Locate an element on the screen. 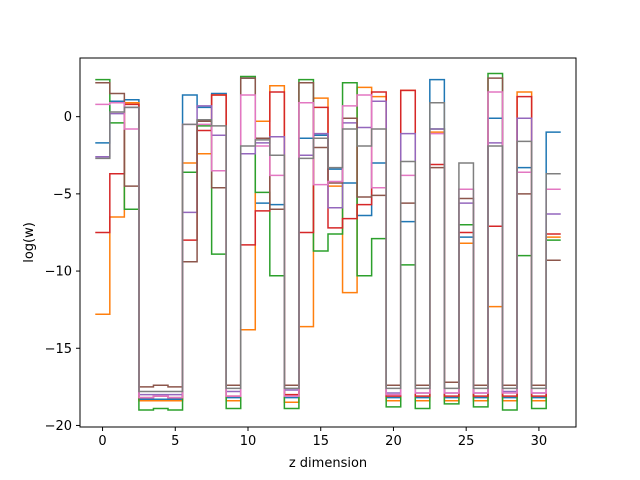 The image size is (640, 480). y-tick-label: −5 is located at coordinates (62, 194).